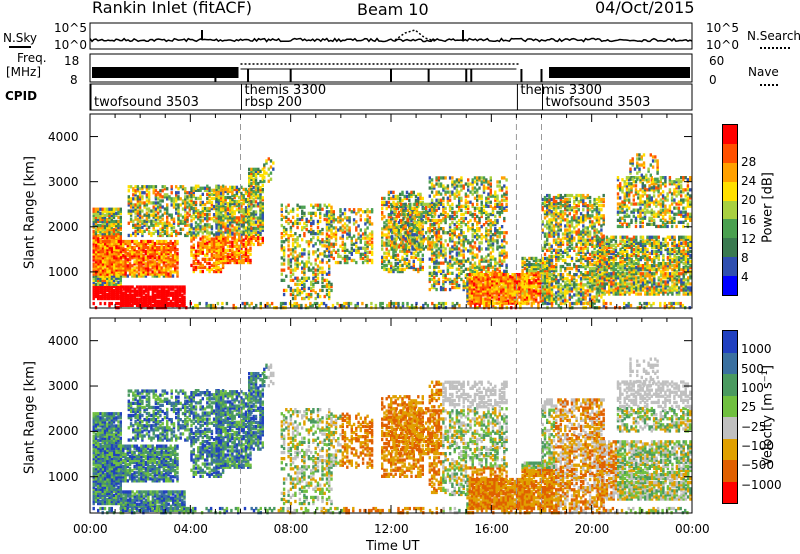  Describe the element at coordinates (749, 407) in the screenshot. I see `velocity-colorbar-tick: 25` at that location.